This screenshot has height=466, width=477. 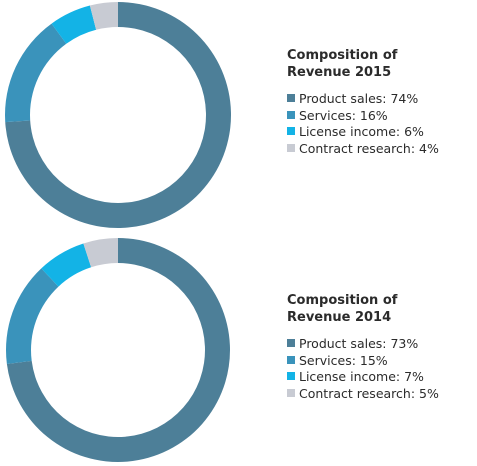 I want to click on legend-item: Services: 16%, so click(x=379, y=116).